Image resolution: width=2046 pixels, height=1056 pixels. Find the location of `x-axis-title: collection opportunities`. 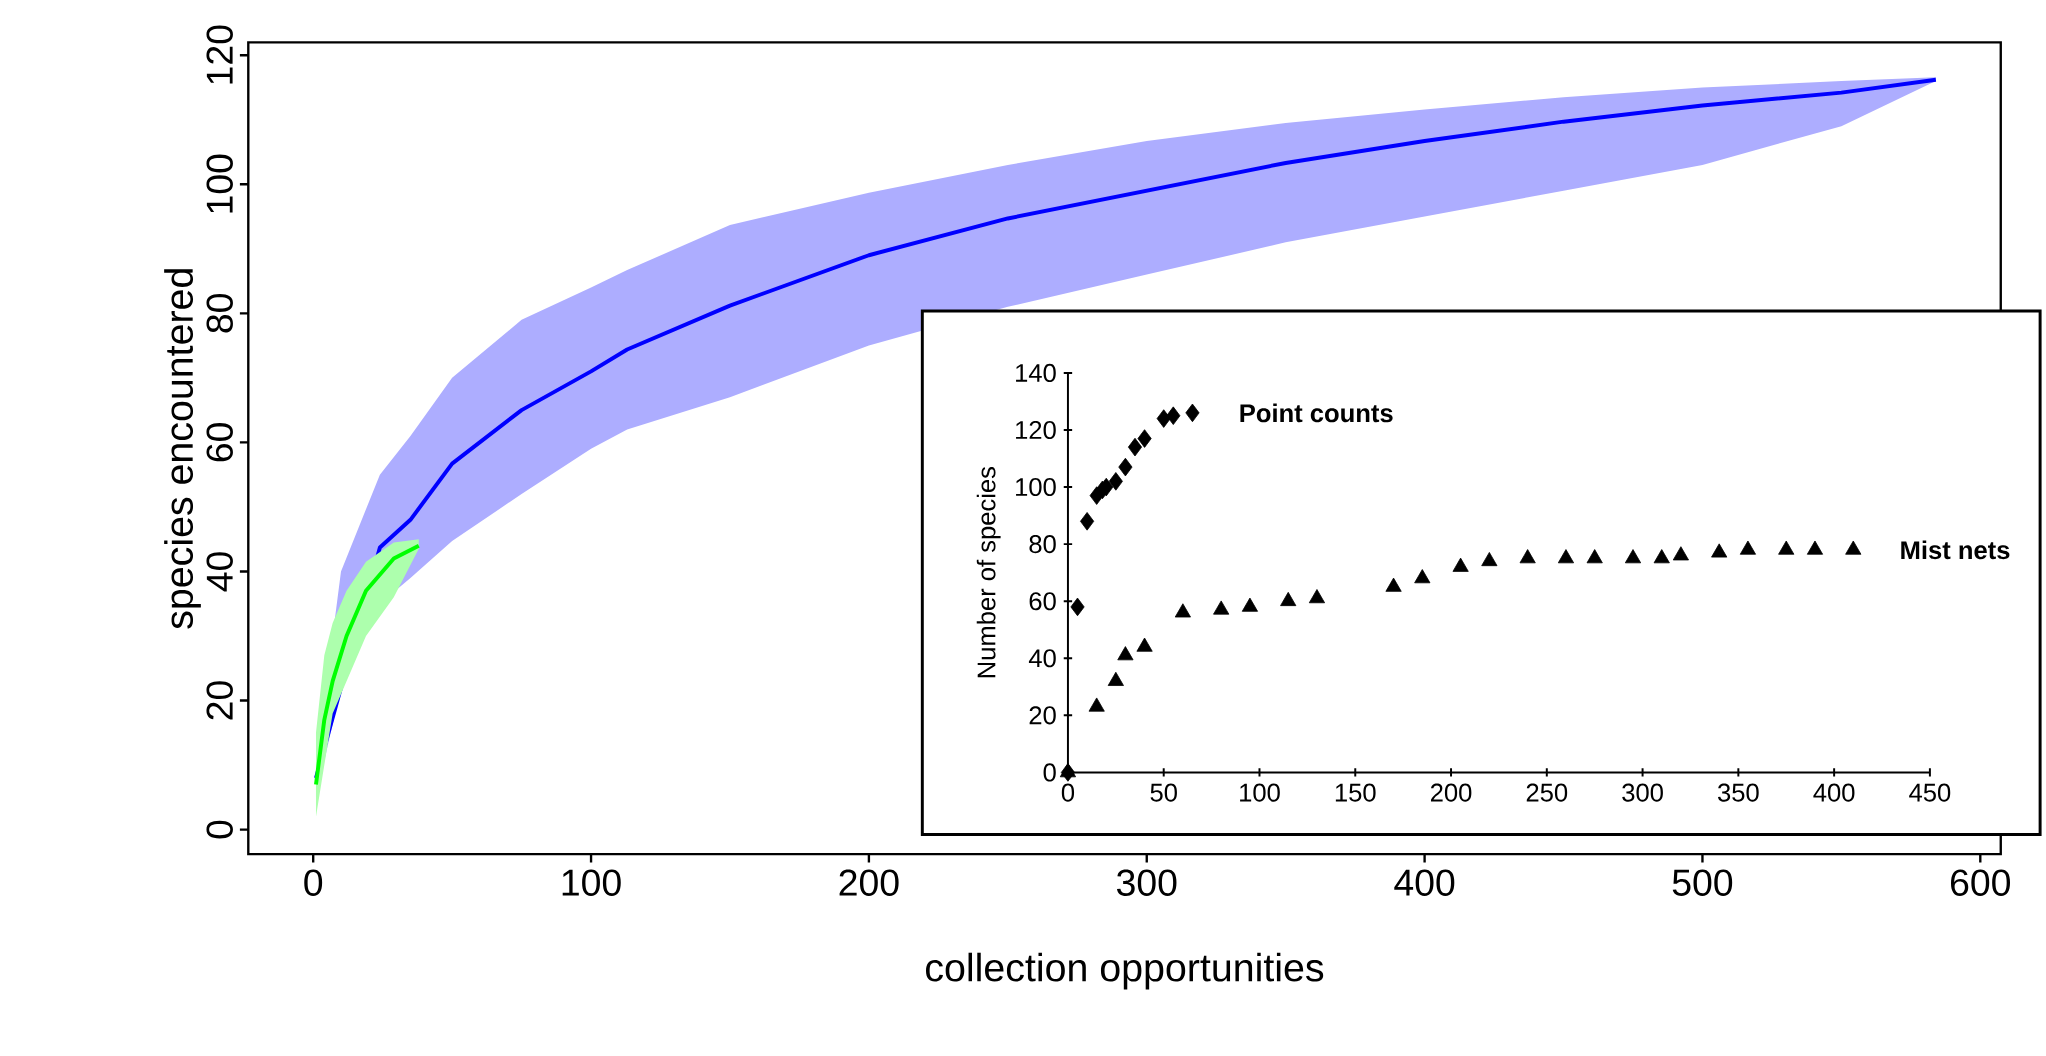

x-axis-title: collection opportunities is located at coordinates (1125, 971).